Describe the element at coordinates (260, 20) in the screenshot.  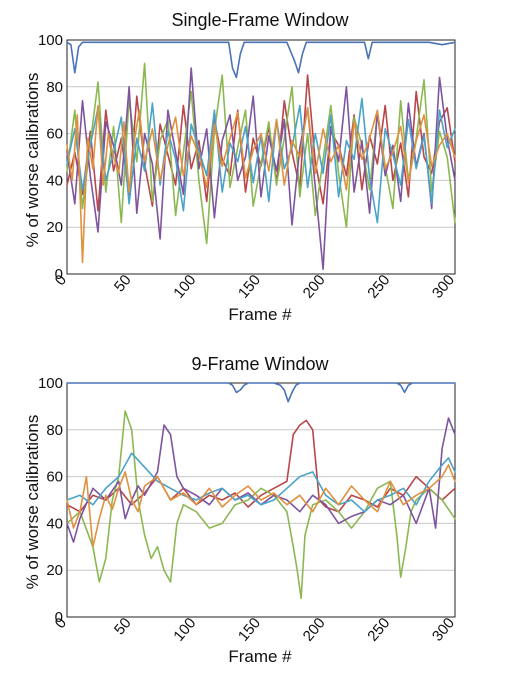
I see `chart-title: Single-Frame Window` at that location.